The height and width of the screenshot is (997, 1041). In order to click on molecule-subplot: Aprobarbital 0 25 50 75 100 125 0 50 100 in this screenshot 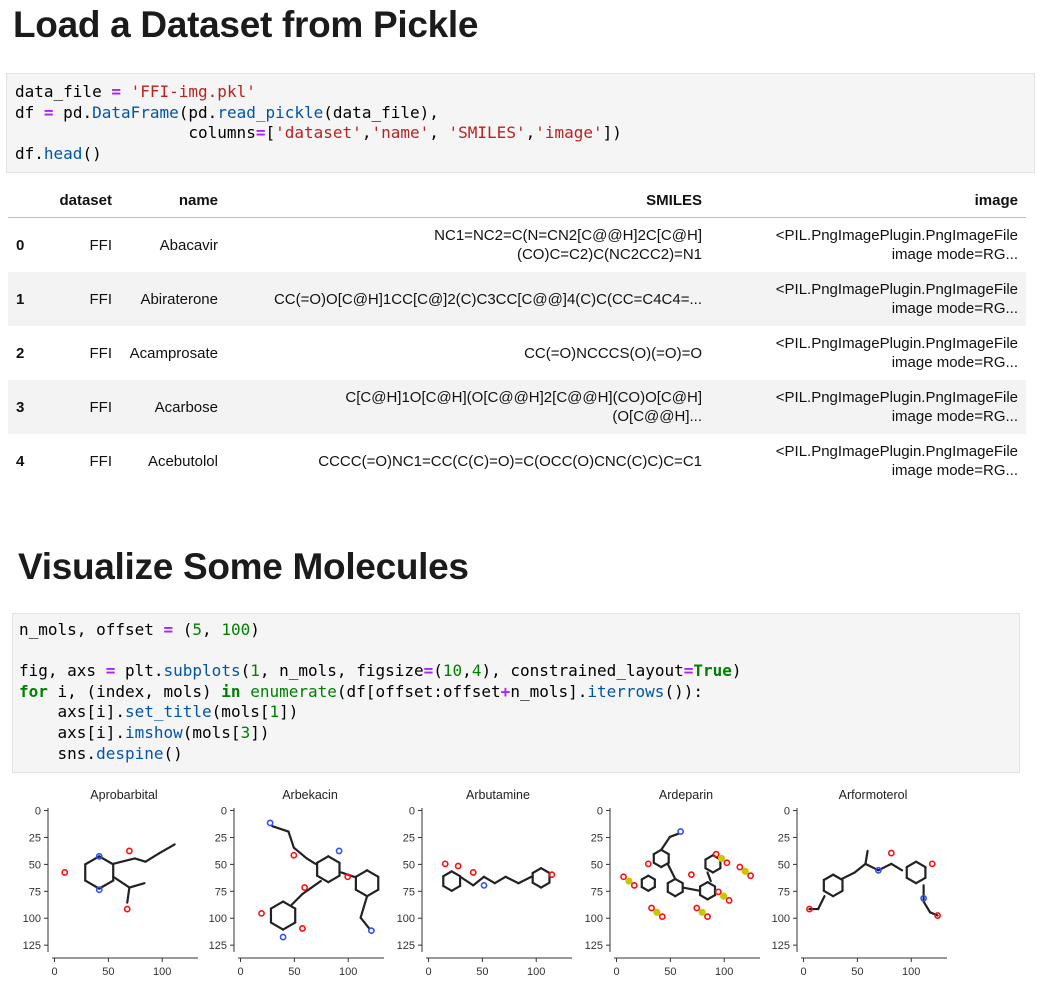, I will do `click(110, 883)`.